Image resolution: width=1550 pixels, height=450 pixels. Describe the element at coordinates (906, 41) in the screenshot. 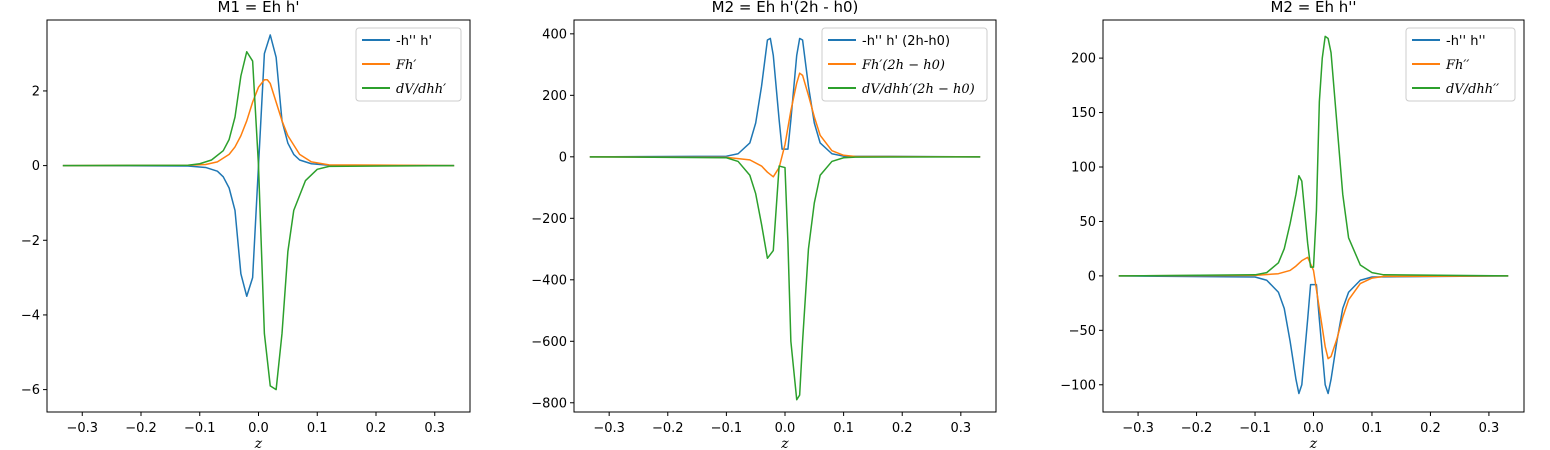

I see `legend-label: -h'' h' (2h-h0)` at that location.